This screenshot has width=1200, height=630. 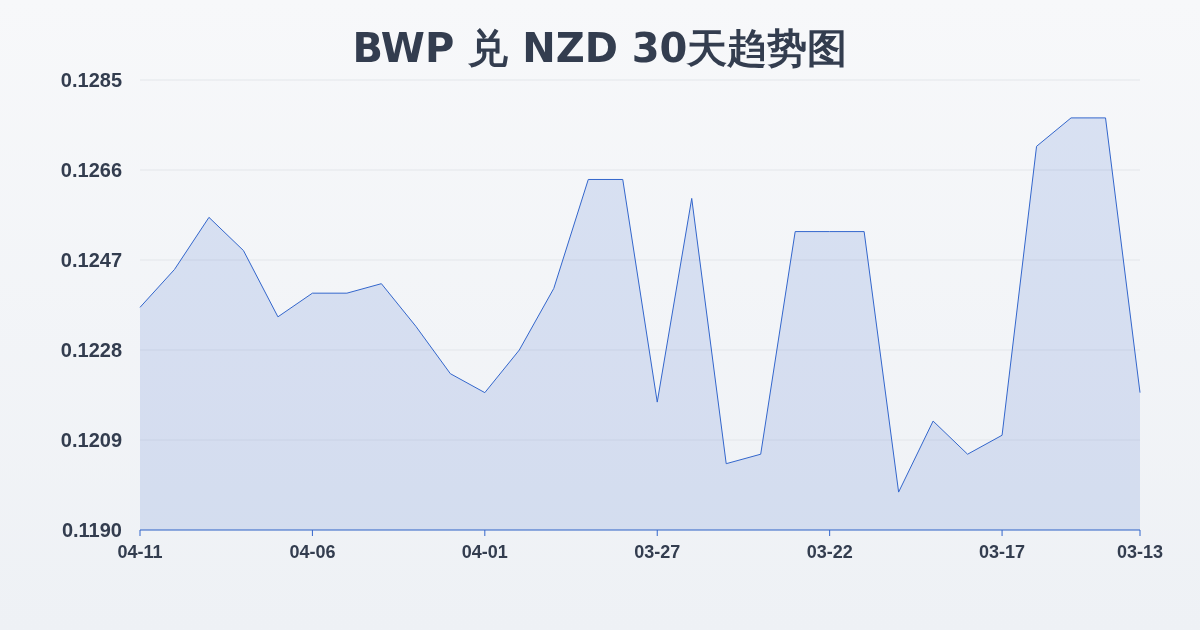 I want to click on y-tick-label: 0.1228, so click(x=91, y=350).